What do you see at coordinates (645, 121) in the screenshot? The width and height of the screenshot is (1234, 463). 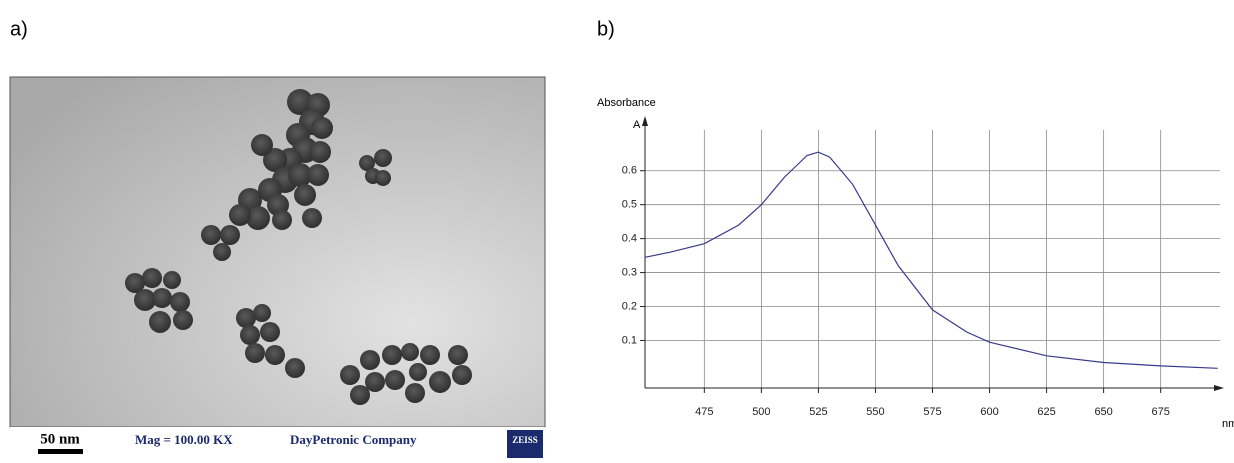 I see `y-axis-arrow` at bounding box center [645, 121].